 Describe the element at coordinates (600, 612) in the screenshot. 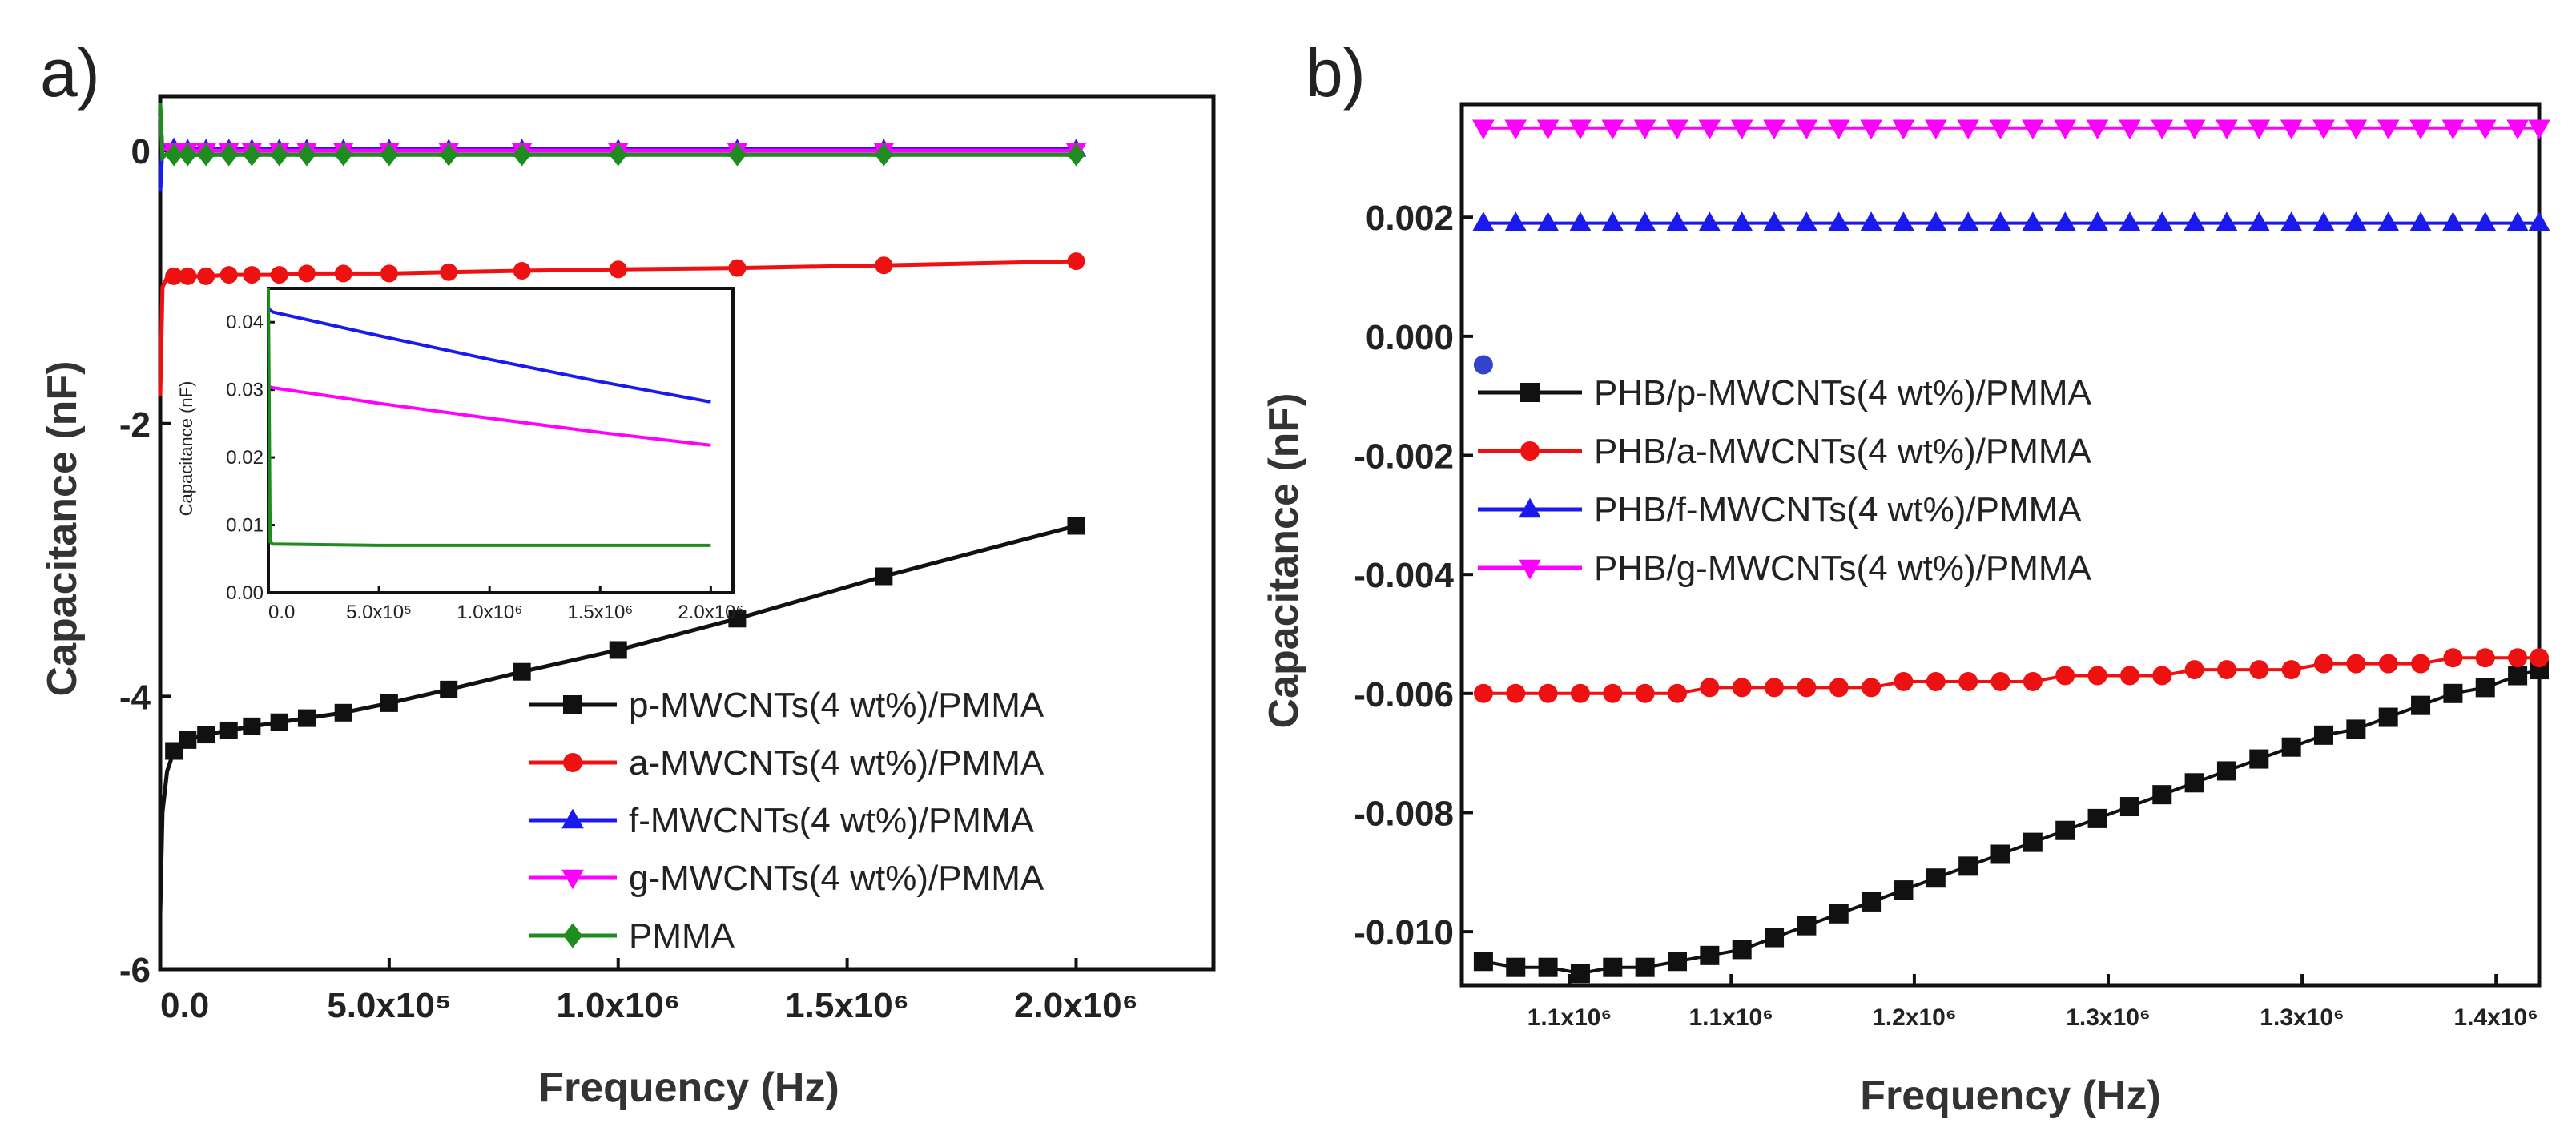

I see `inset-x-tick-label: 1.5x10⁶` at that location.